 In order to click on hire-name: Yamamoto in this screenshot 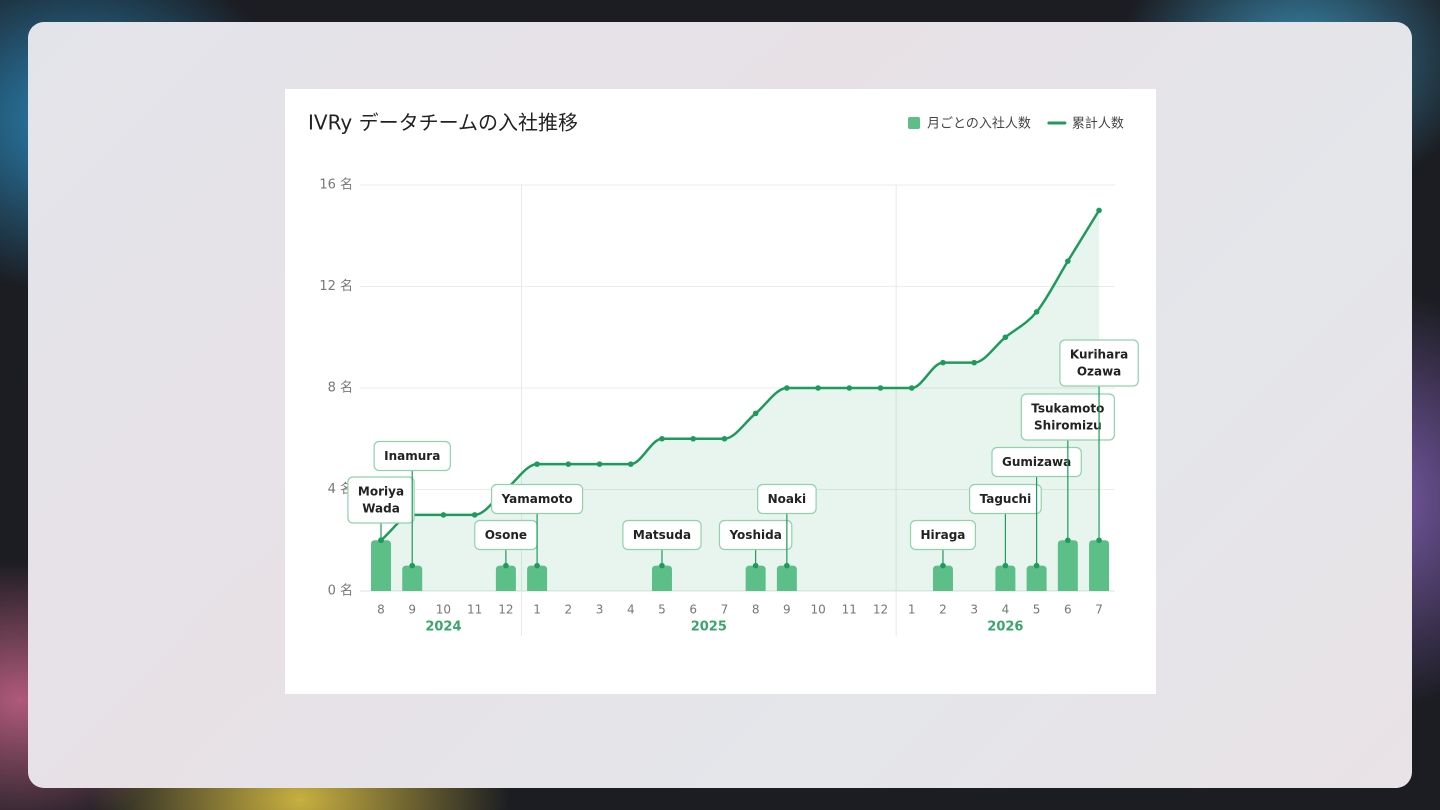, I will do `click(537, 499)`.